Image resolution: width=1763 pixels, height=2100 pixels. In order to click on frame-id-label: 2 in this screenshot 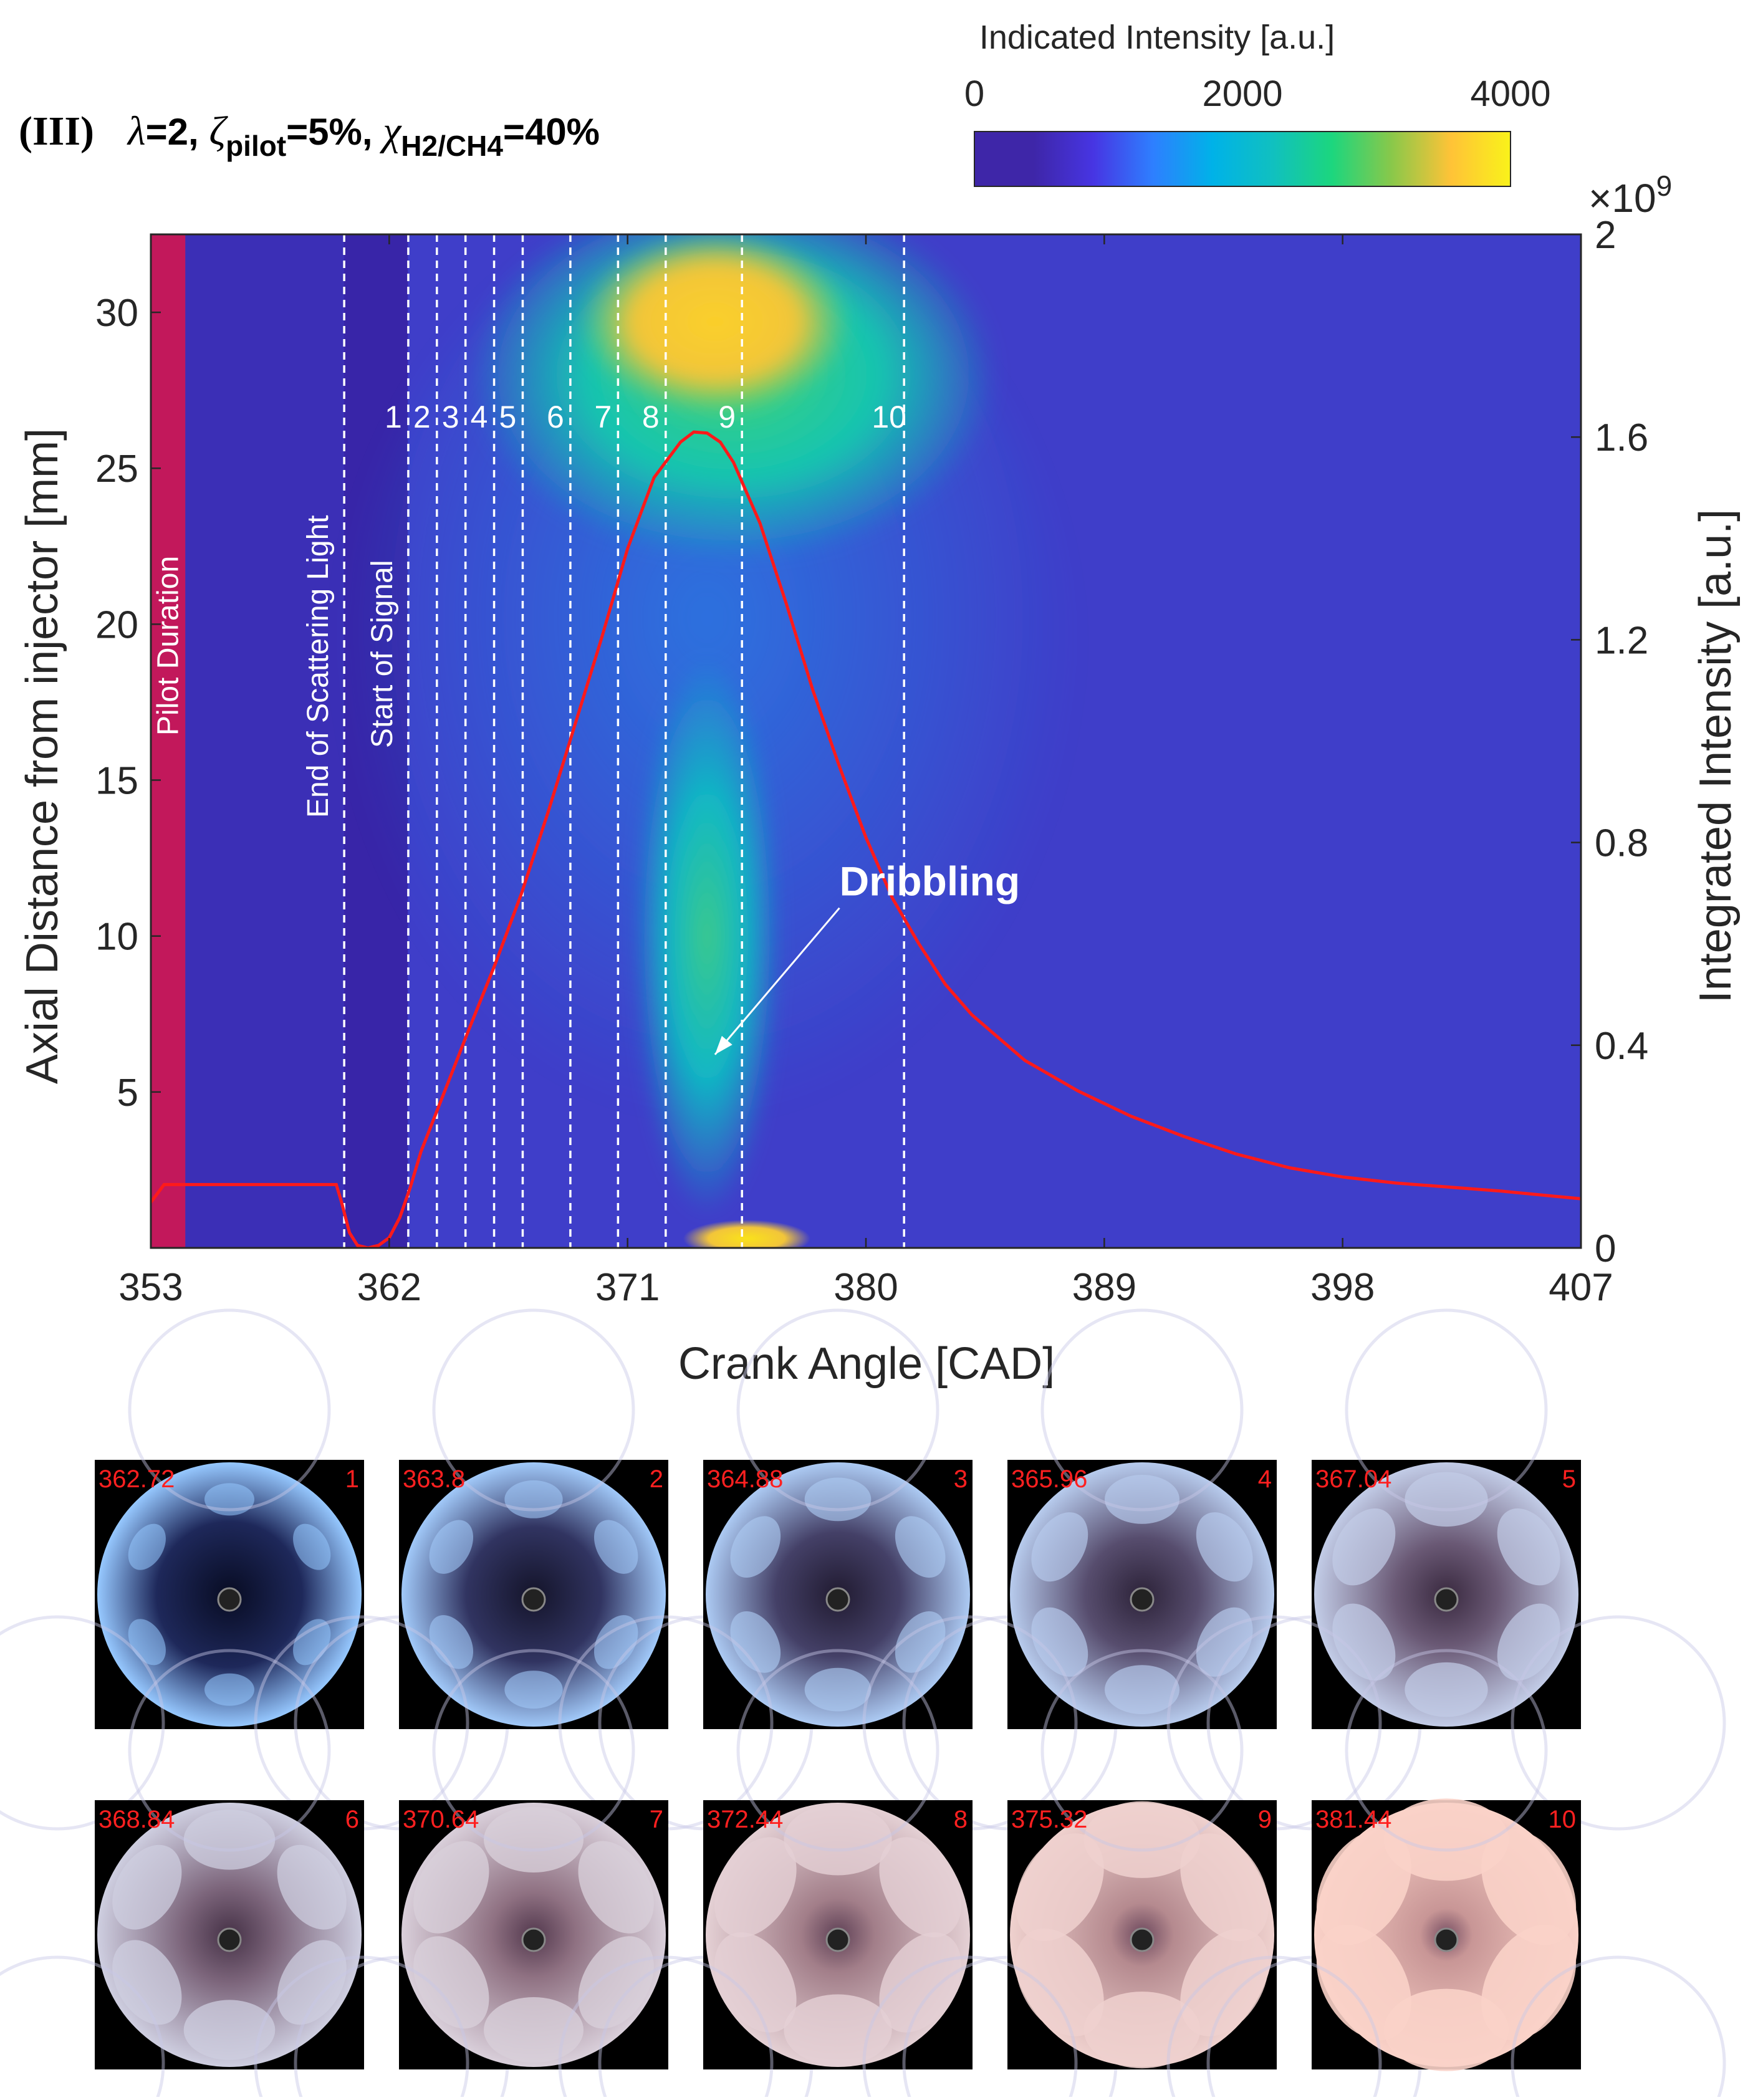, I will do `click(656, 1479)`.